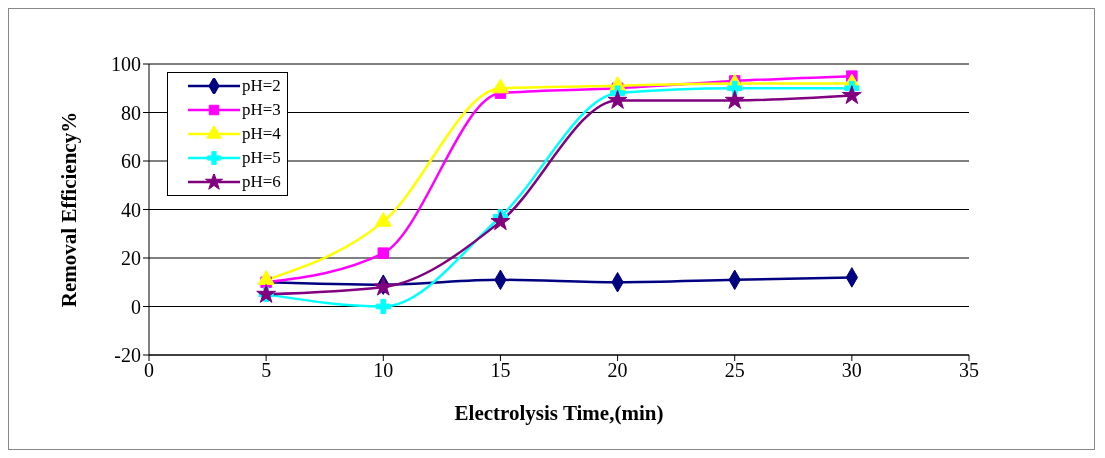  I want to click on y-tick-label: 0, so click(136, 306).